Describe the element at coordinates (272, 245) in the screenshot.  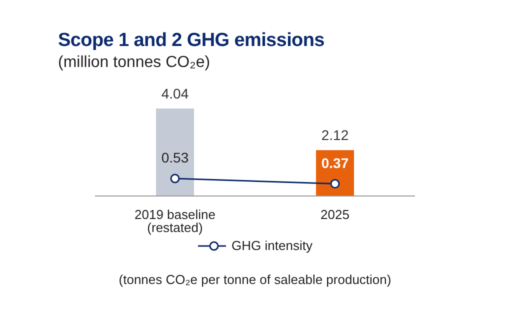
I see `legend-label: GHG intensity` at that location.